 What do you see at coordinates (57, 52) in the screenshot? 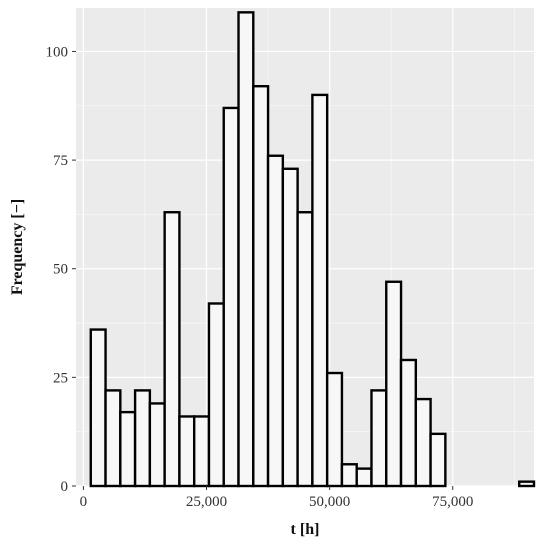
I see `y-tick-label: 100` at bounding box center [57, 52].